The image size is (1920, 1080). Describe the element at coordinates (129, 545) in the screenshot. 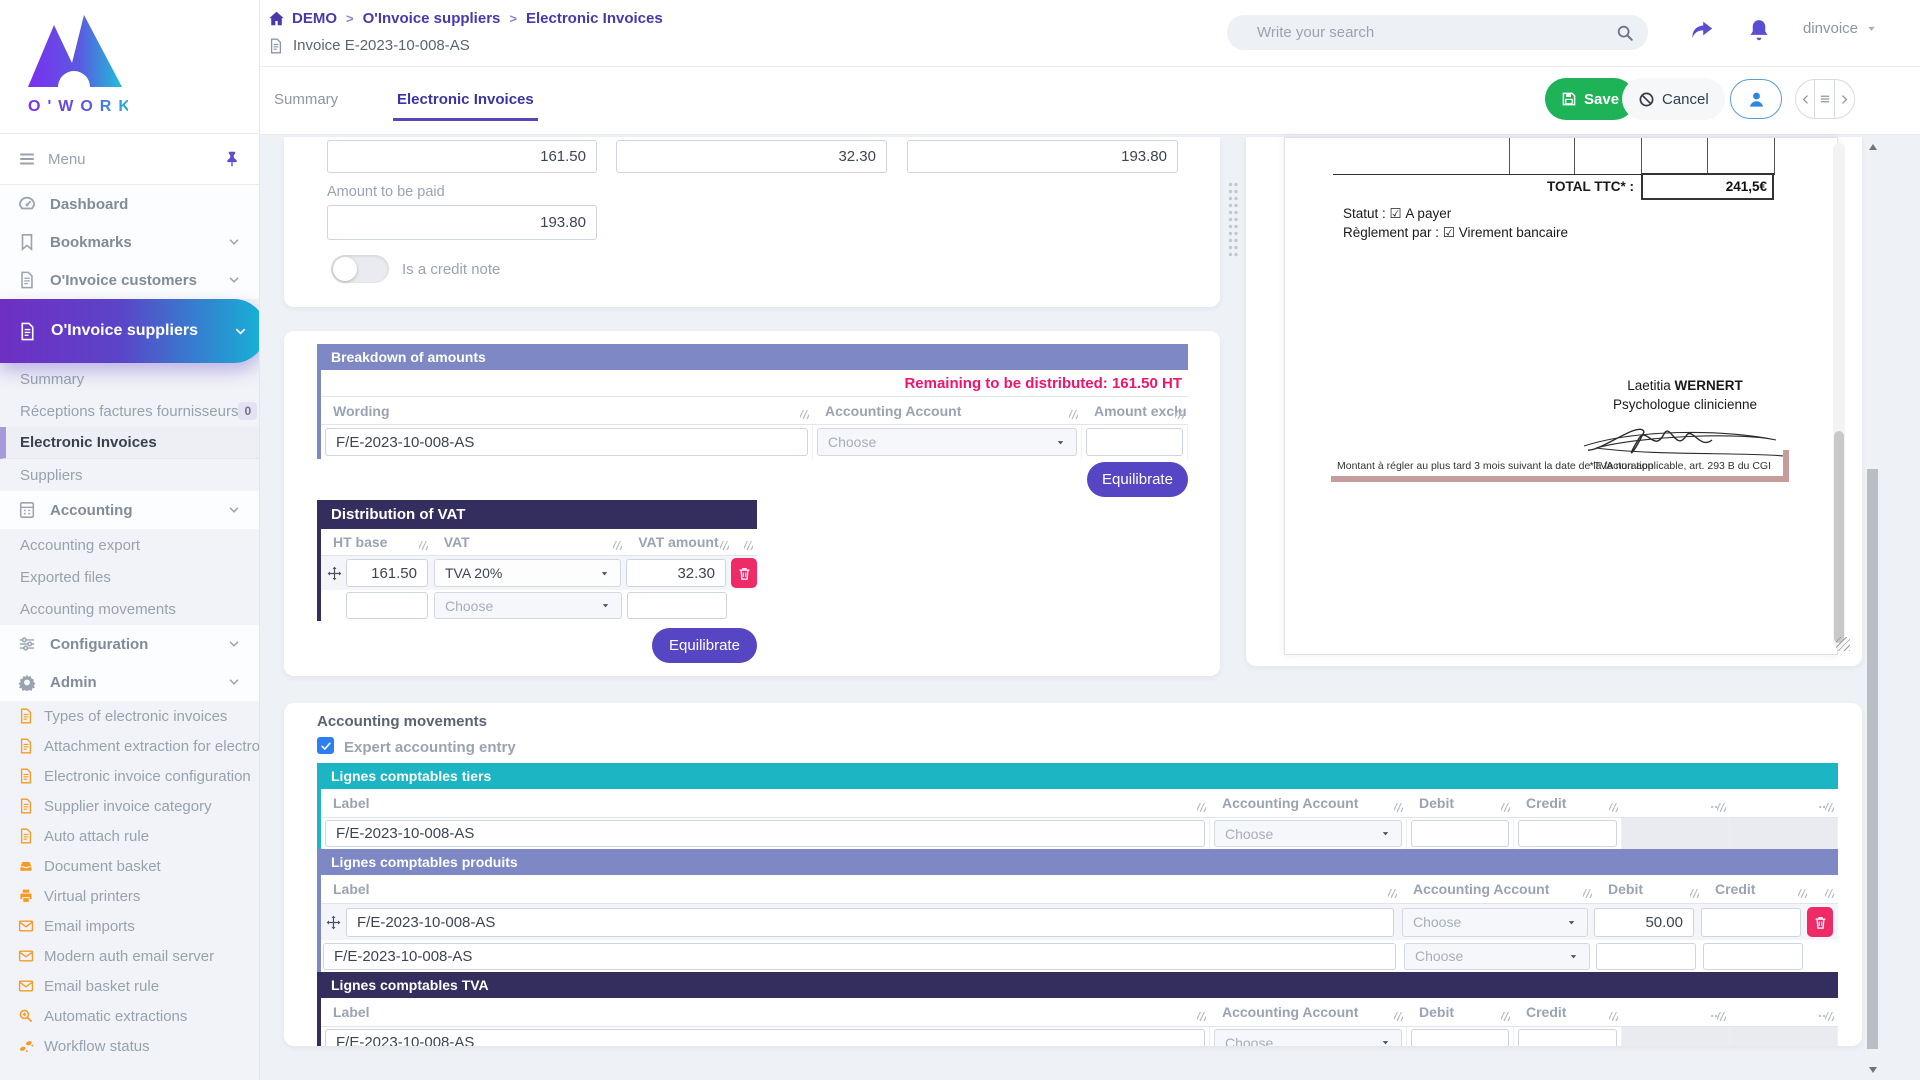

I see `sidebar-item-accounting-export: Accounting export` at that location.